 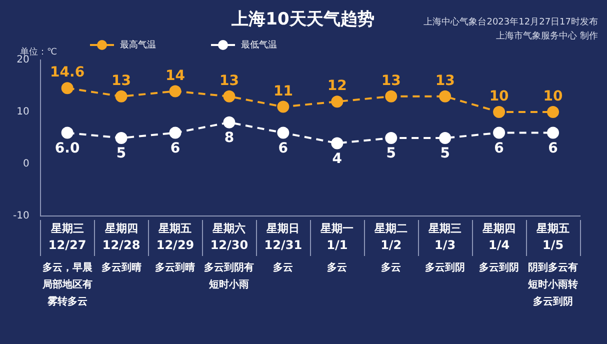 I want to click on text: 上海中心气象台2023年12月27日17时发布, so click(x=511, y=22).